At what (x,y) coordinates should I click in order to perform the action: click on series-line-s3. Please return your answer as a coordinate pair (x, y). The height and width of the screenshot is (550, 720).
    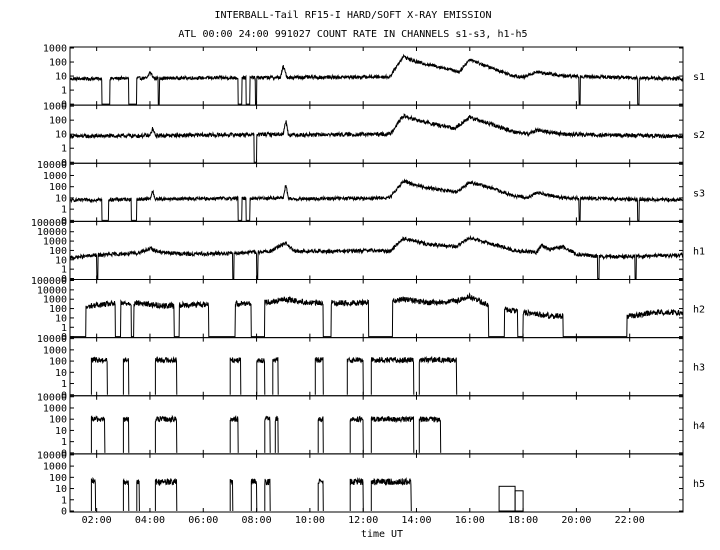
    Looking at the image, I should click on (376, 199).